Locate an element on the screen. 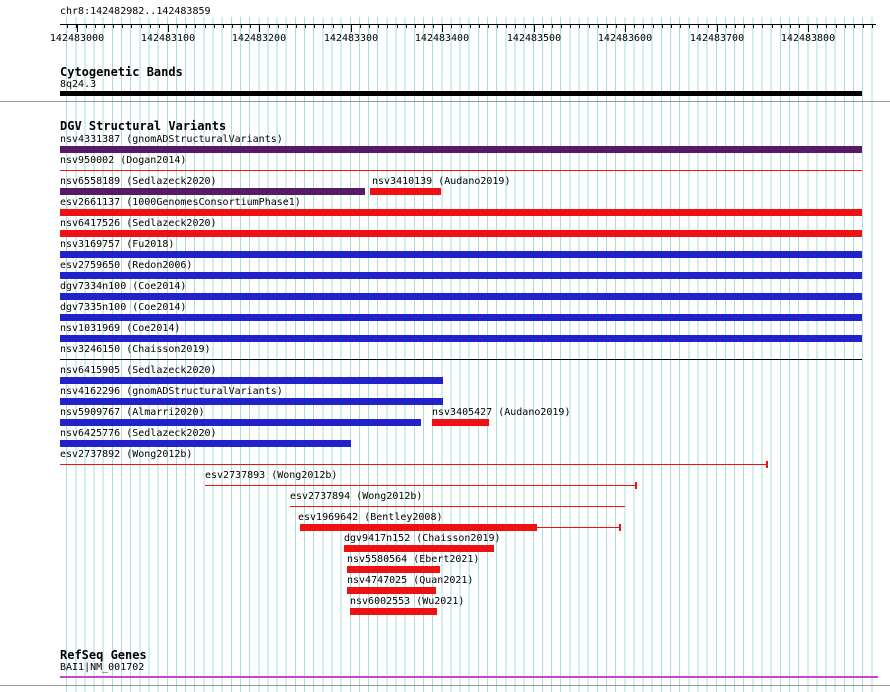 The height and width of the screenshot is (692, 890). variant-label: nsv6002553 (Wu2021) is located at coordinates (407, 601).